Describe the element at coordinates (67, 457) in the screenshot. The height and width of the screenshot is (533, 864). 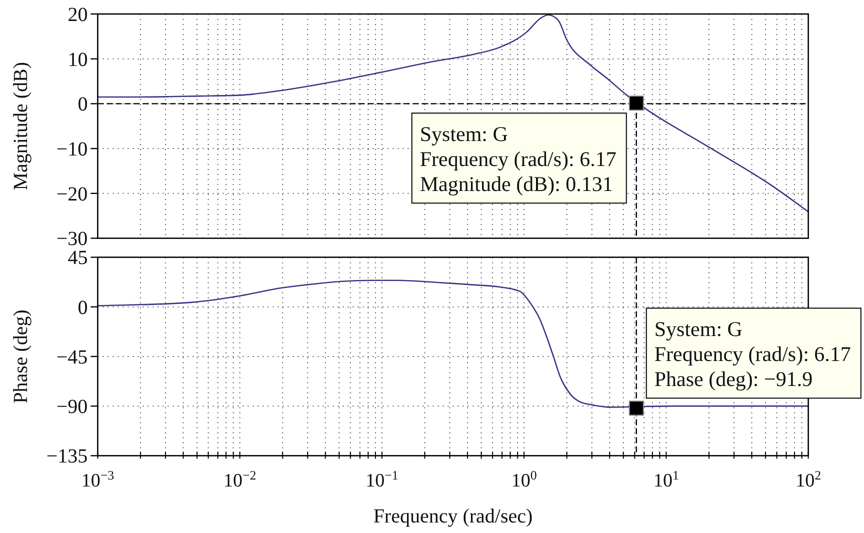
I see `y-tick-label: −135` at that location.